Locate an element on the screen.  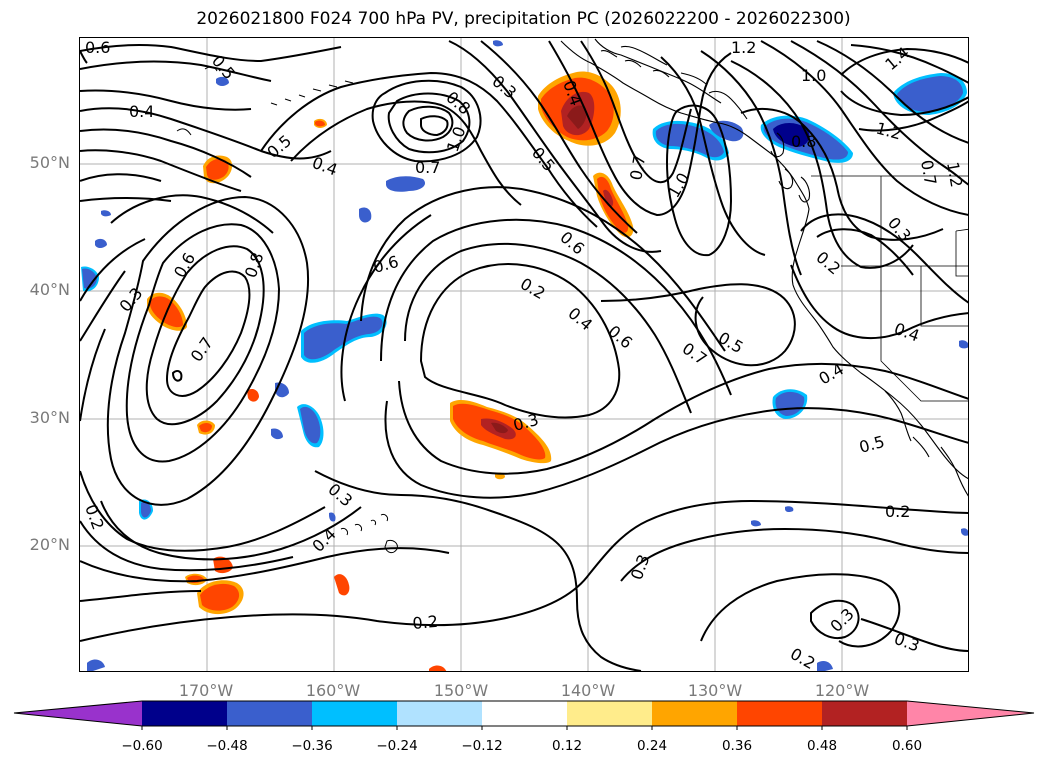
colorbar-tick: 0.48 is located at coordinates (822, 746).